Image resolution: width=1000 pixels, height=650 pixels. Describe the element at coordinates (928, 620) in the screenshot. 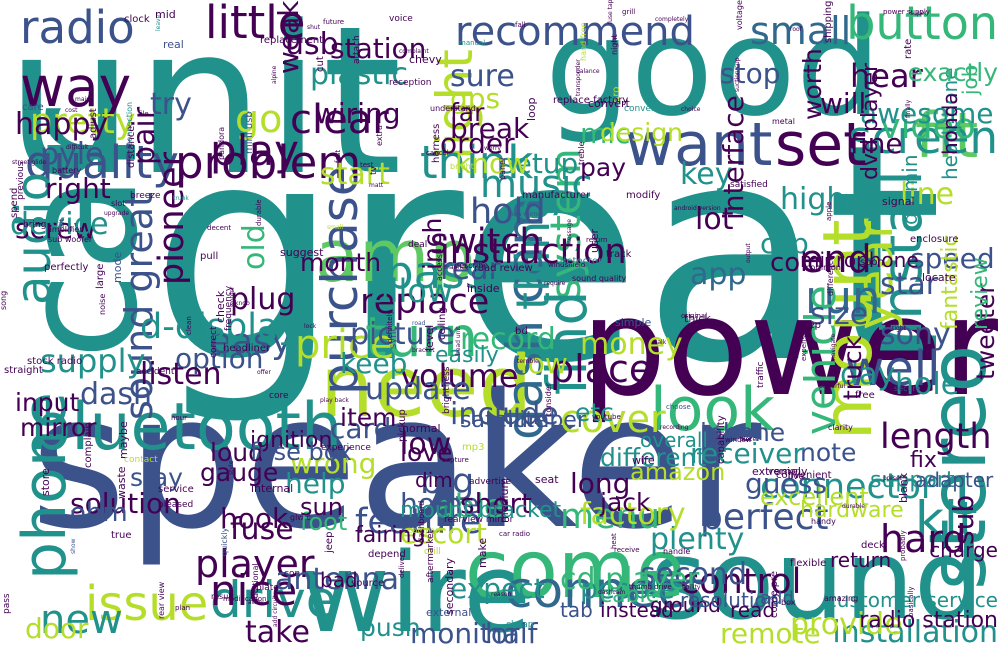

I see `word-radio-station: radio station` at that location.